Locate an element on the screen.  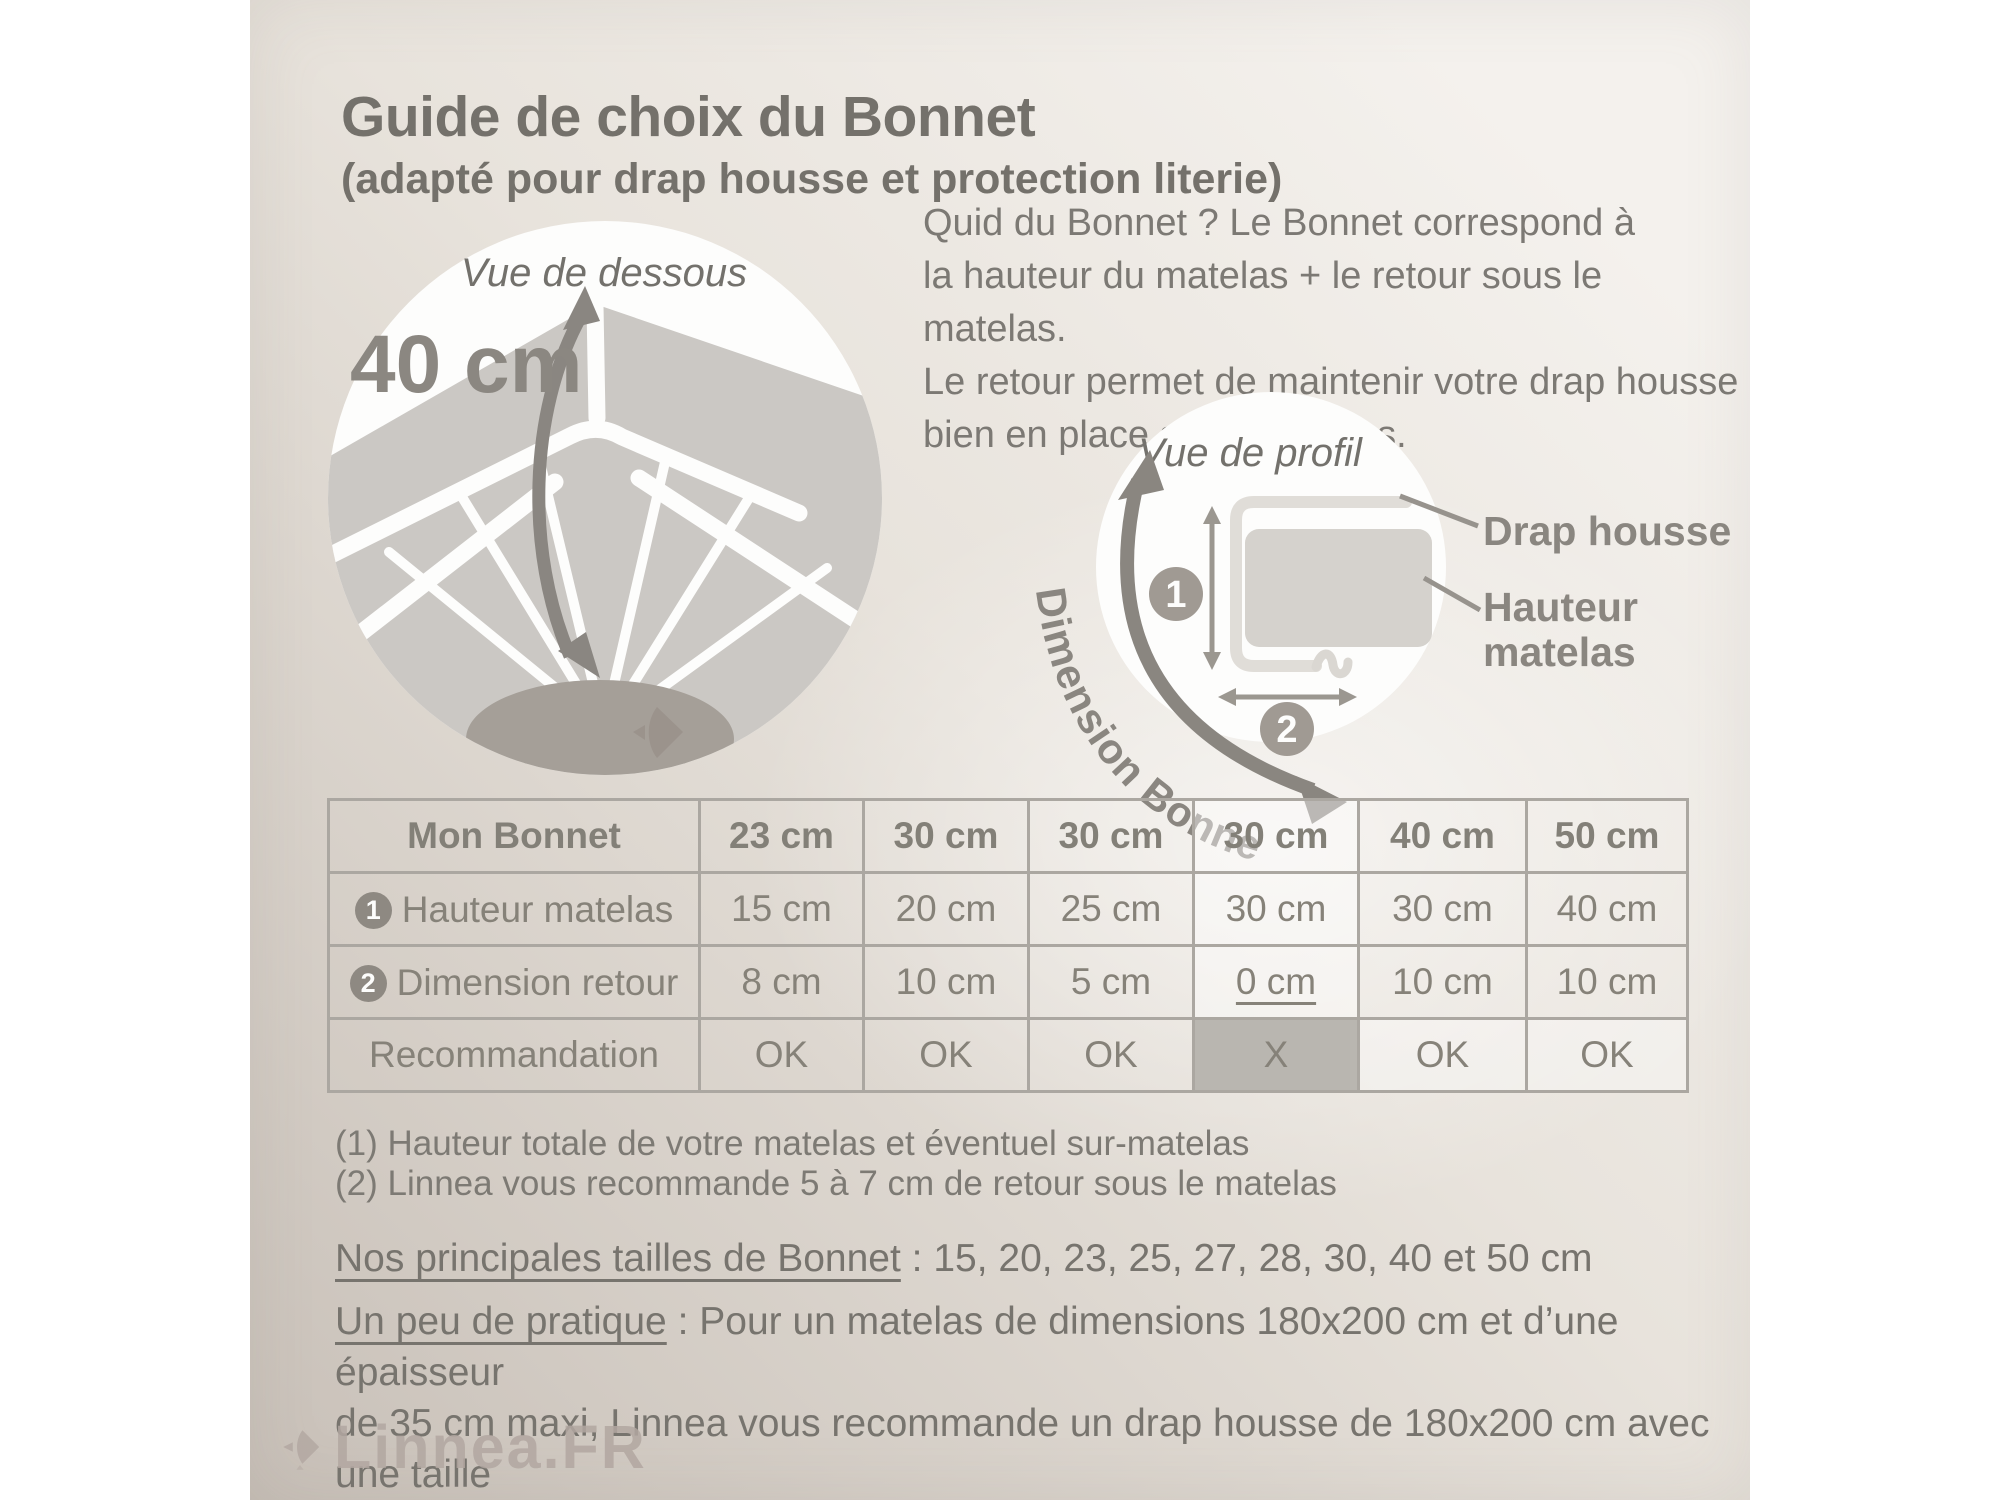
header-cell: 23 cm is located at coordinates (781, 836).